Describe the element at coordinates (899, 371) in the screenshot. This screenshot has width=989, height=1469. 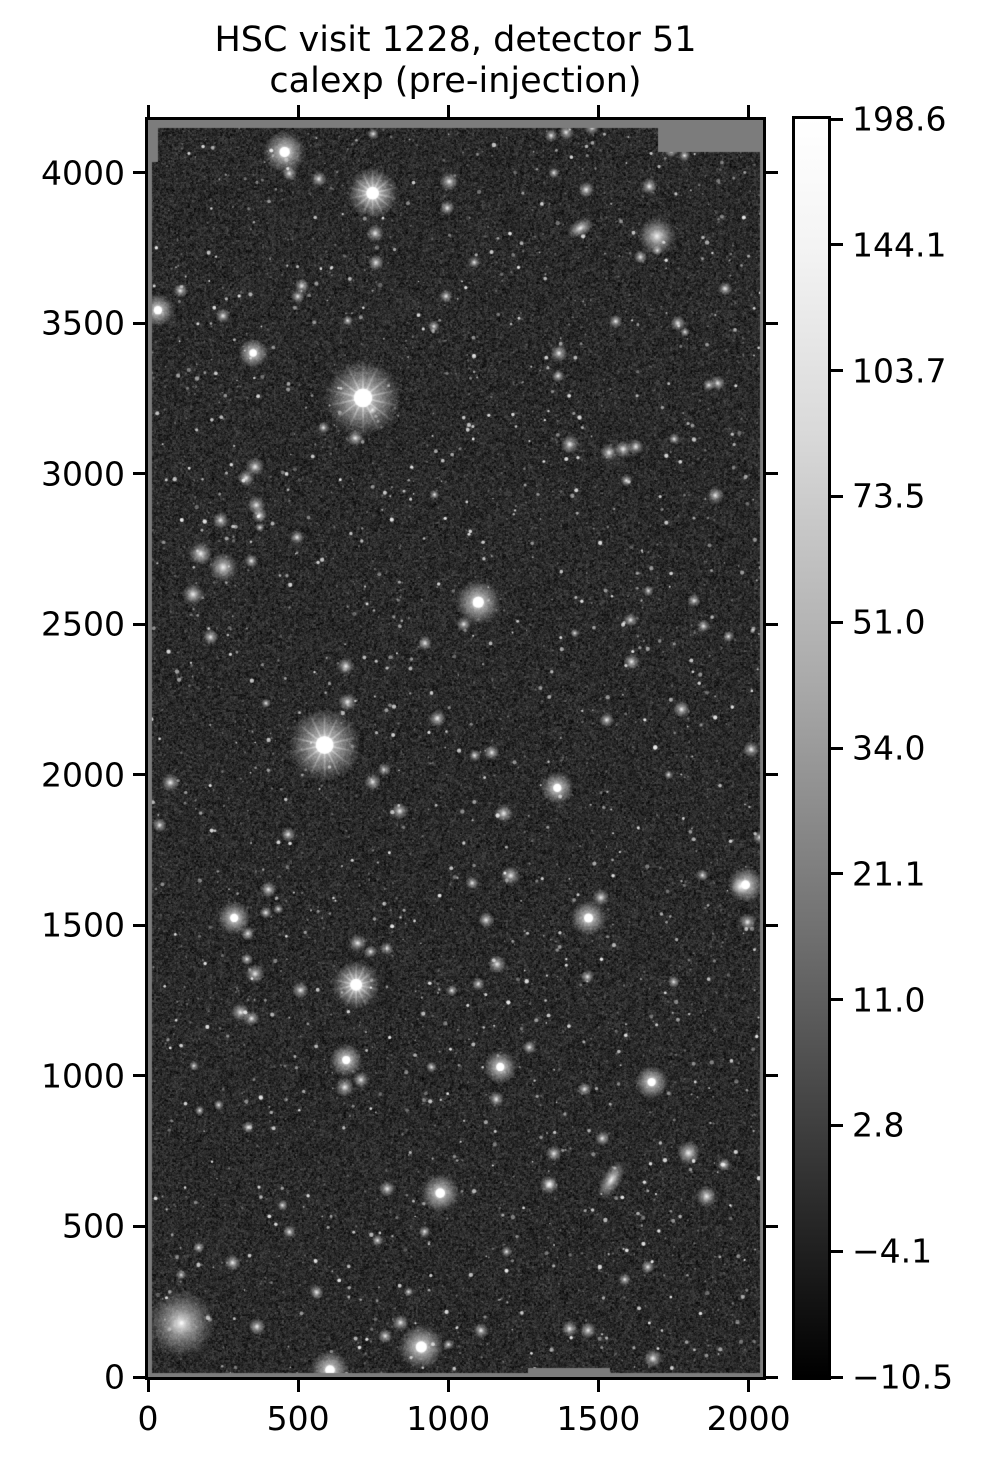
I see `colorbar-tick-label: 103.7` at that location.